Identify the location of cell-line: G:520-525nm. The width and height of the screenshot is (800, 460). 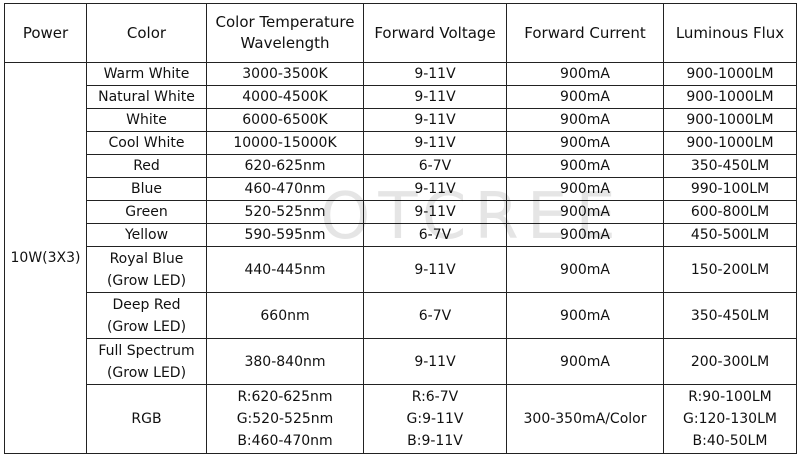
(285, 419).